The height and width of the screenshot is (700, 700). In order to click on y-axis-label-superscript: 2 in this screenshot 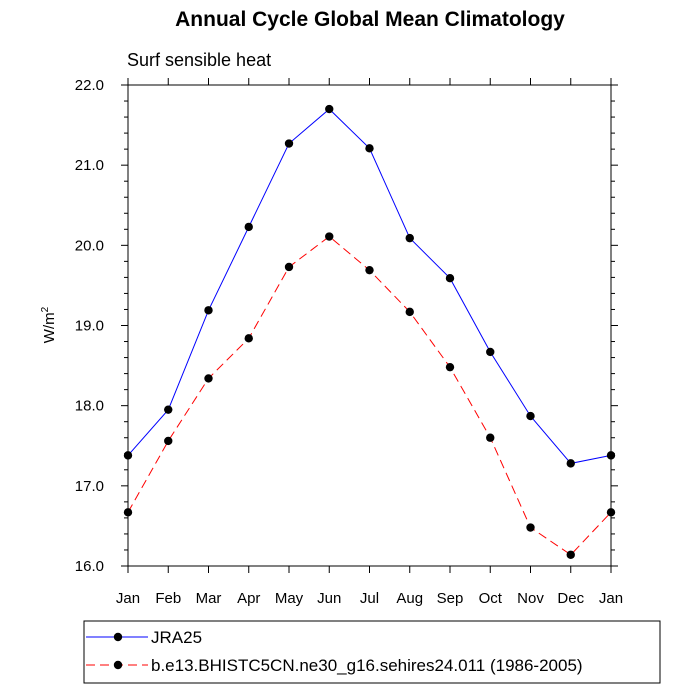, I will do `click(45, 309)`.